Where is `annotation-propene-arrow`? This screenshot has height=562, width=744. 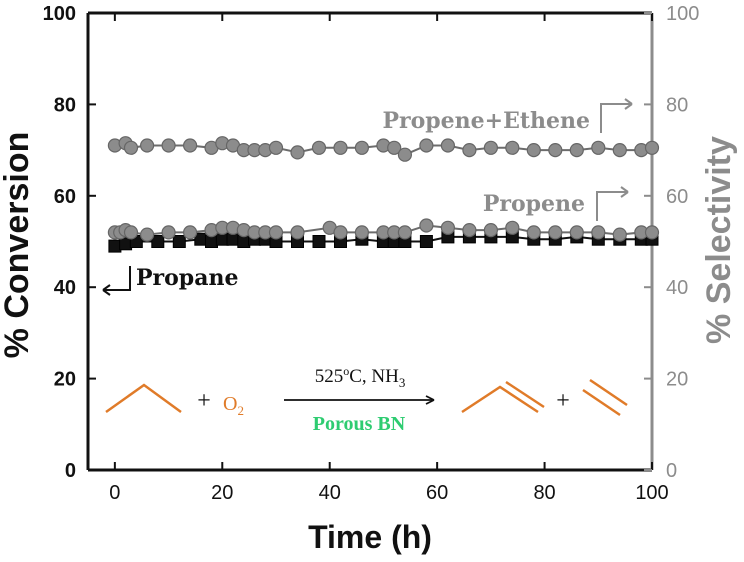
annotation-propene-arrow is located at coordinates (612, 206).